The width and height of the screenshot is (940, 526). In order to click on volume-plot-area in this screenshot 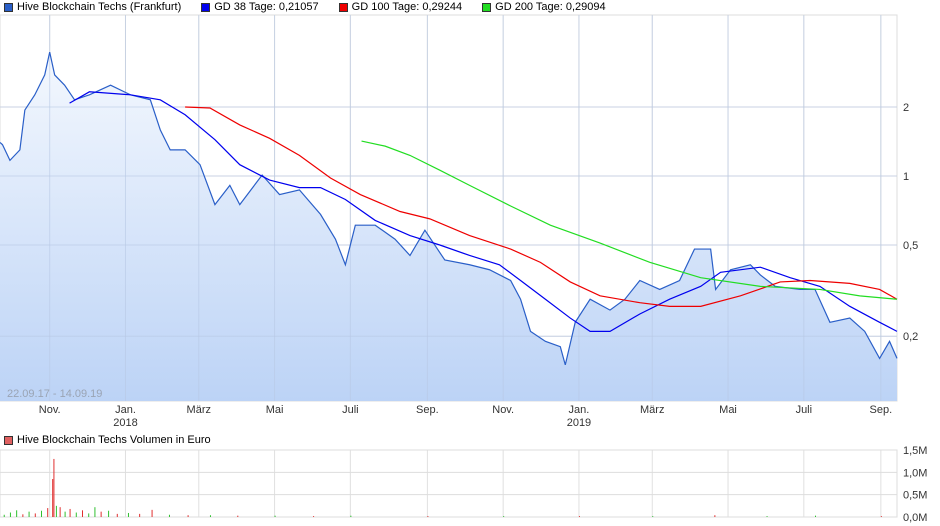, I will do `click(449, 483)`.